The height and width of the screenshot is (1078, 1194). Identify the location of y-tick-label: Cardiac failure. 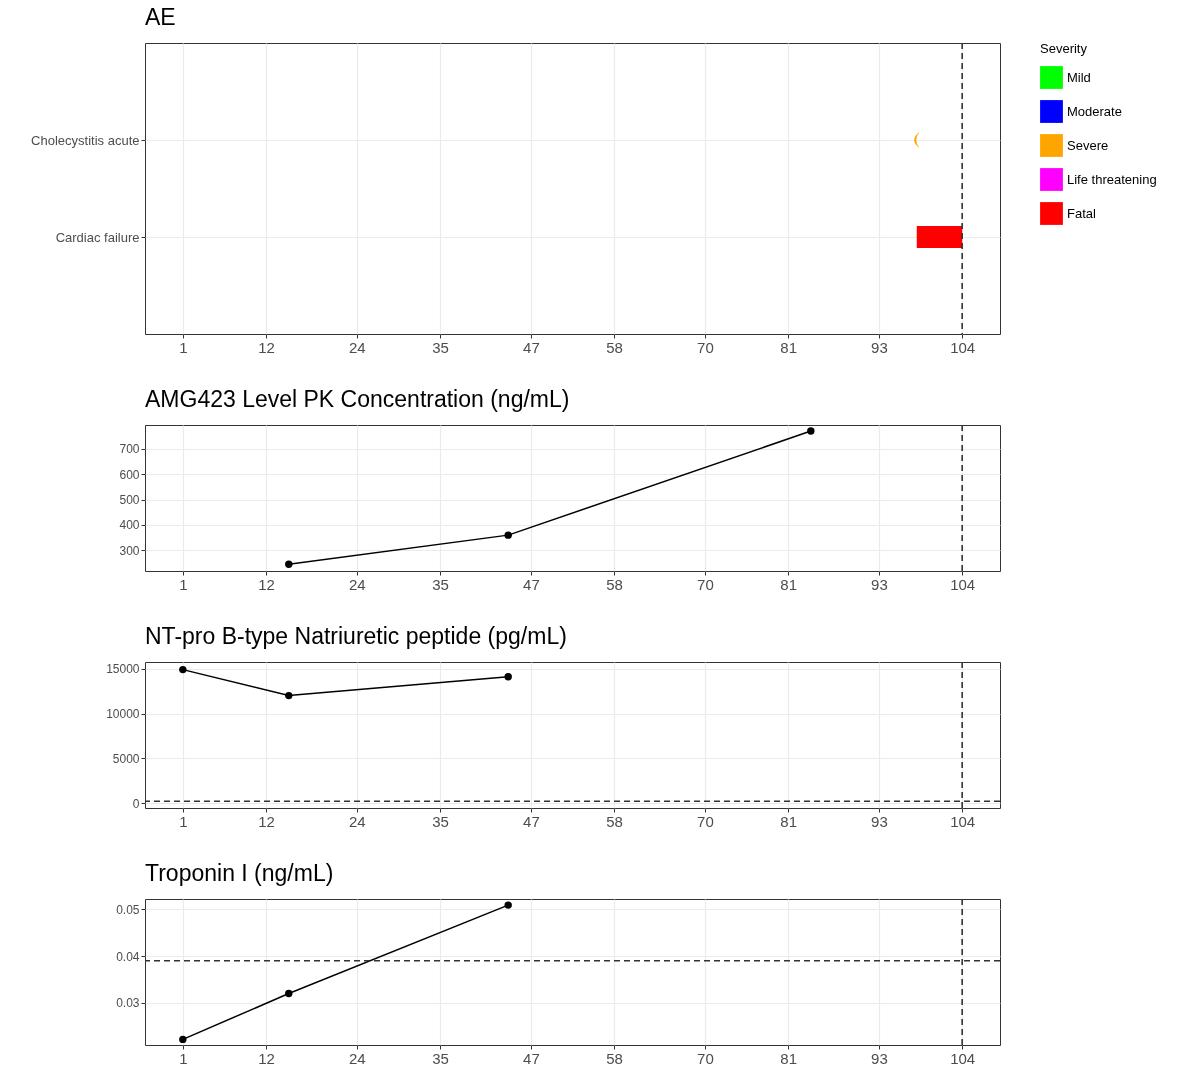
(97, 237).